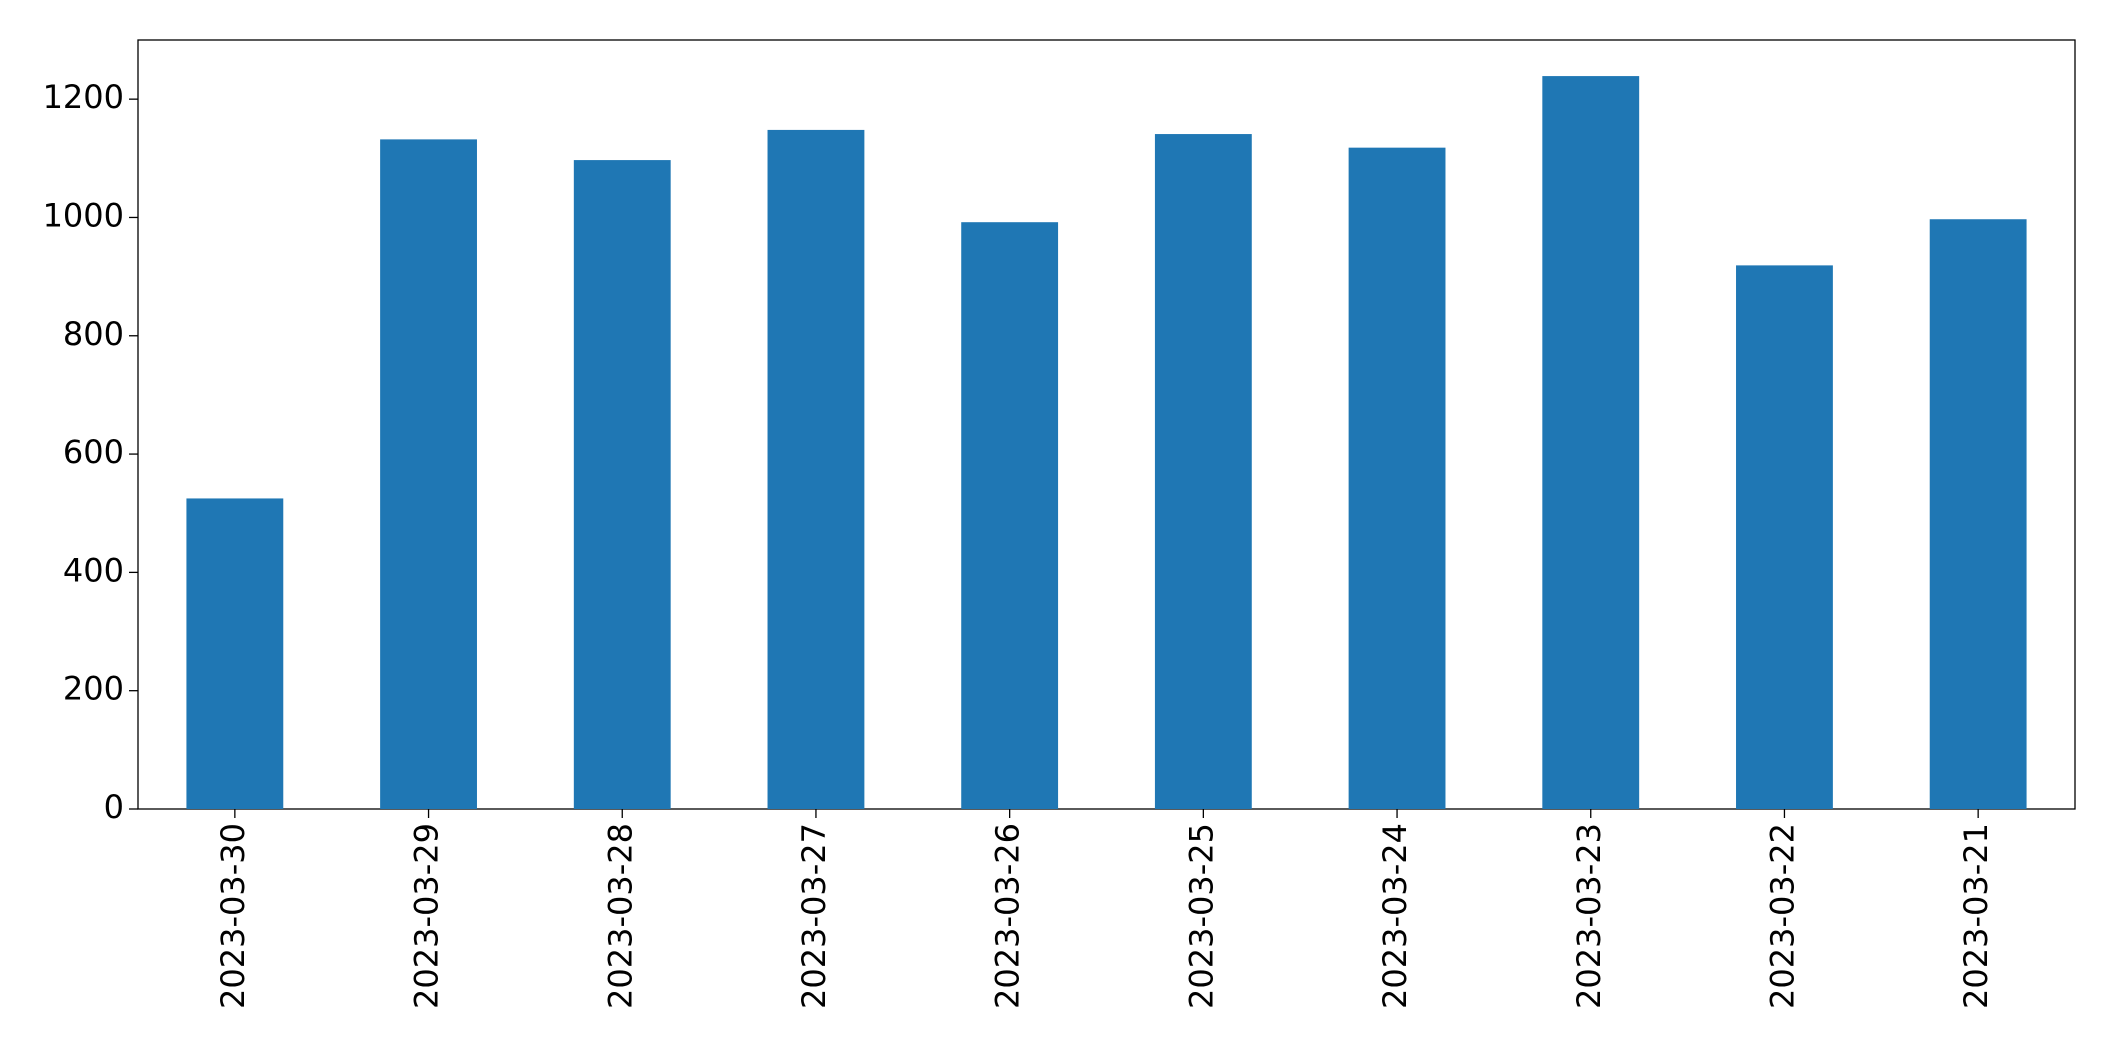  Describe the element at coordinates (114, 807) in the screenshot. I see `y-tick-label: 0` at that location.